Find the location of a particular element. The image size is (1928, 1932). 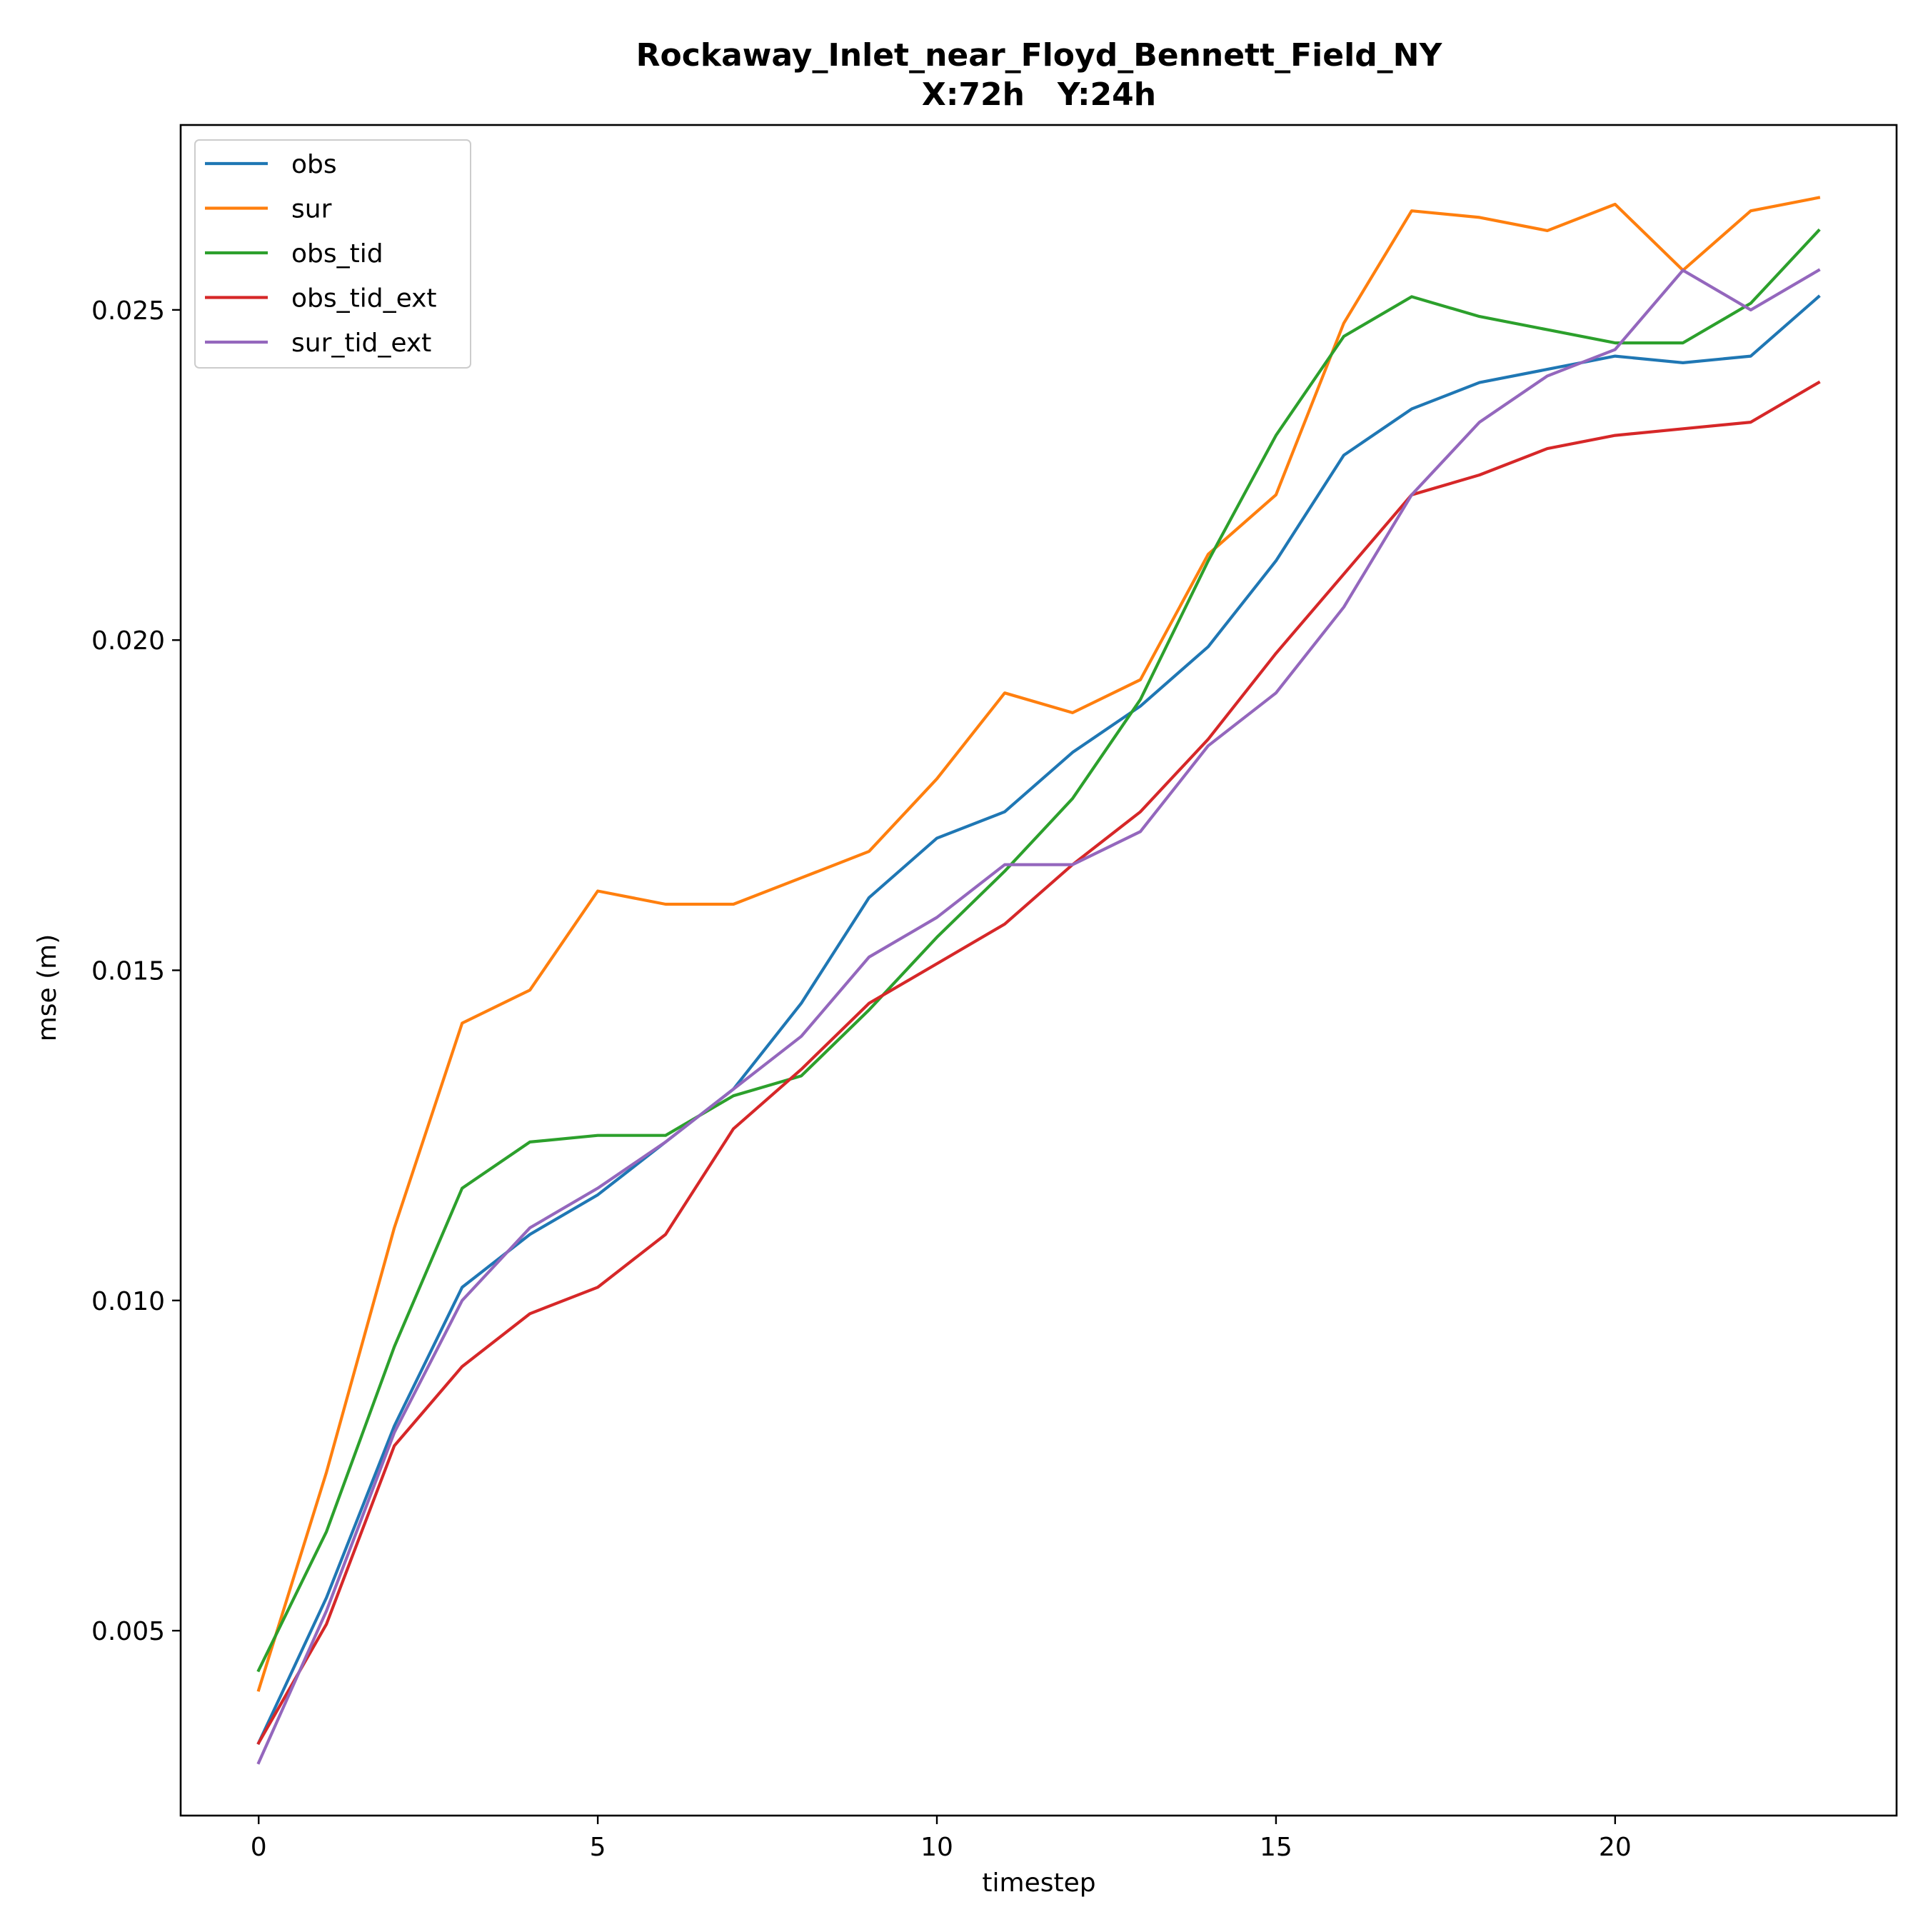

chart-subtitle: X:72h Y:24h is located at coordinates (1039, 94).